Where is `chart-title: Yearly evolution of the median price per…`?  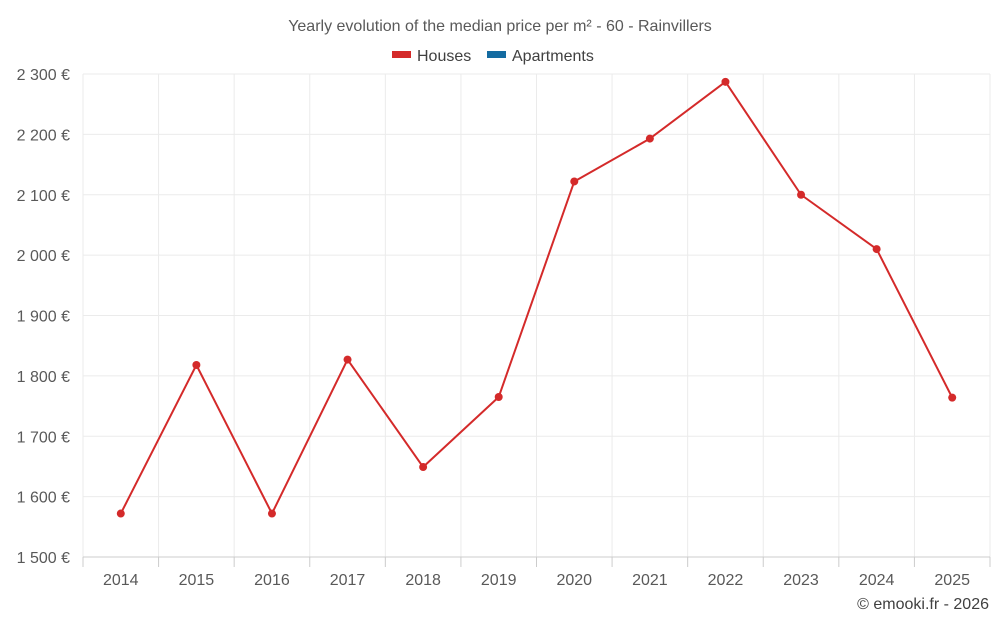
chart-title: Yearly evolution of the median price per… is located at coordinates (500, 26).